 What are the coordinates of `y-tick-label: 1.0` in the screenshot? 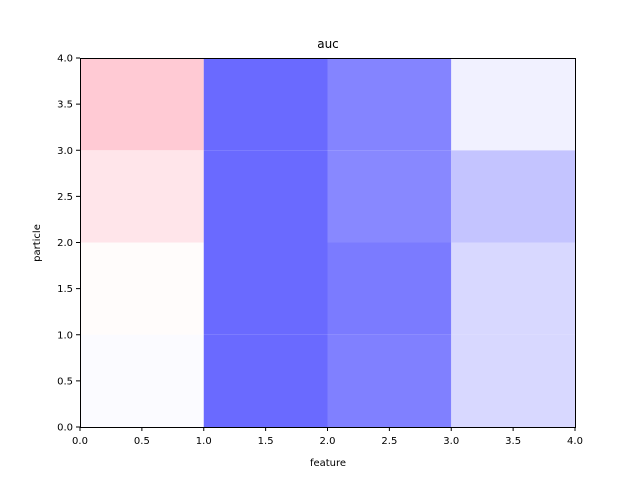 It's located at (65, 335).